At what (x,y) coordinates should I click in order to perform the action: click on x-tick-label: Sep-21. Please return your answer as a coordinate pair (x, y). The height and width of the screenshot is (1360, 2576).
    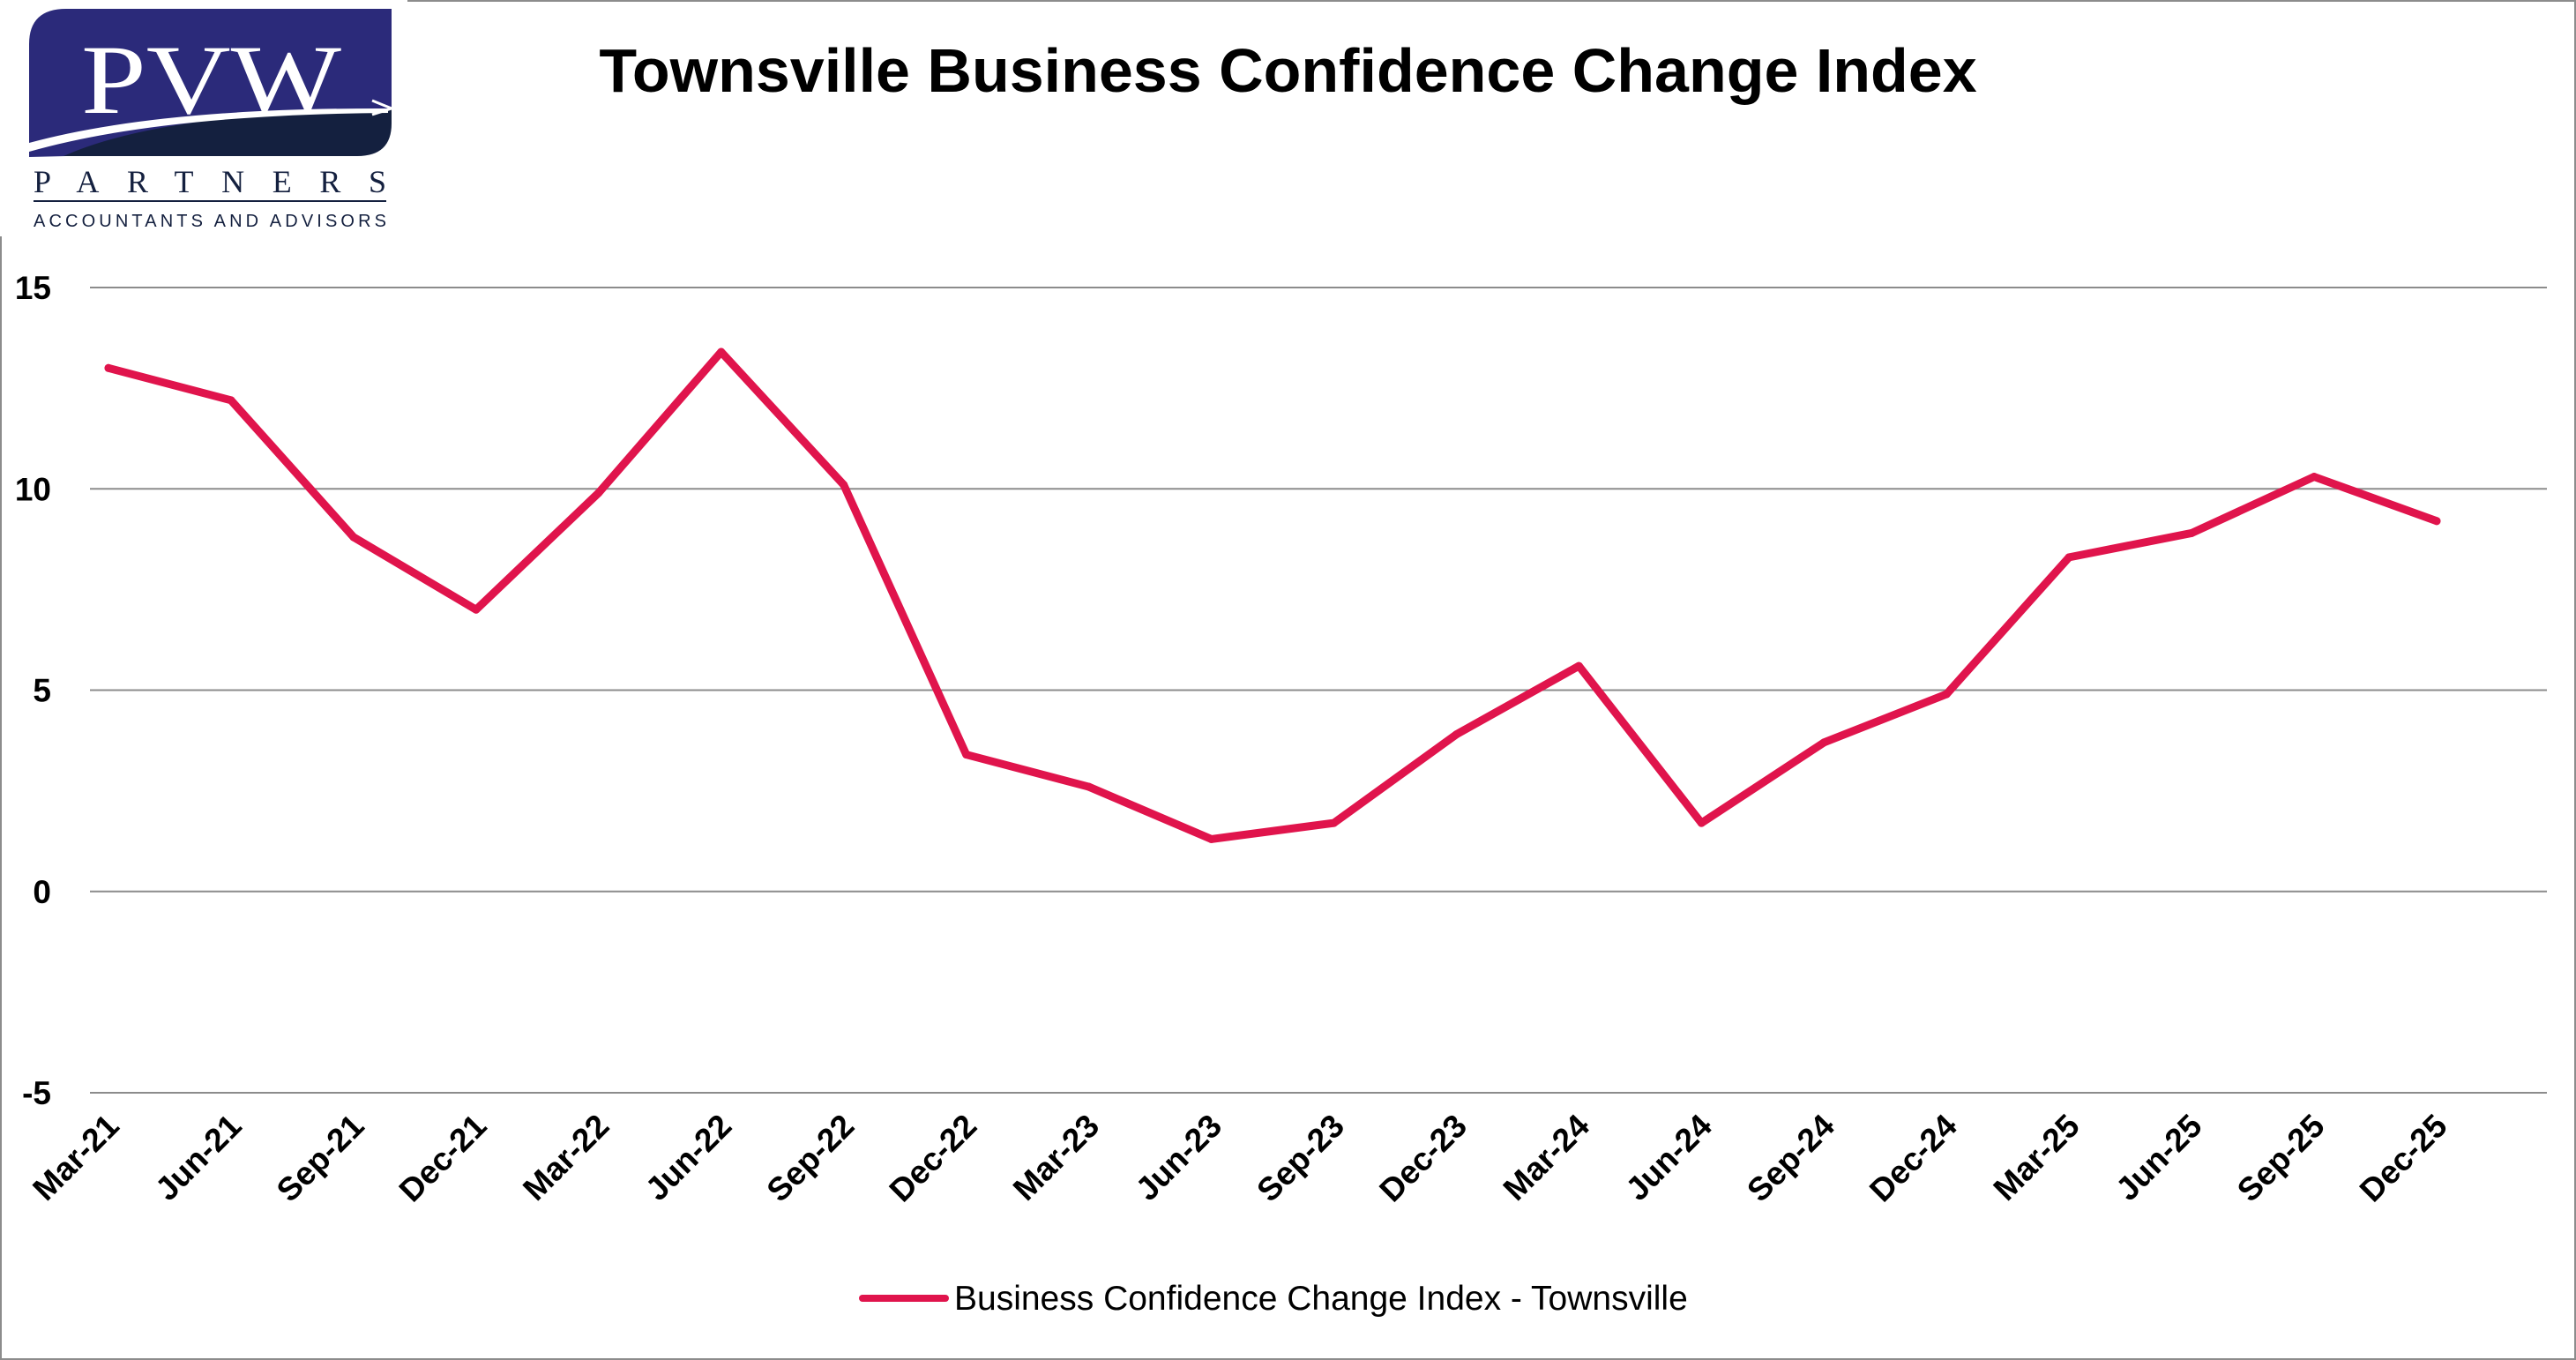
    Looking at the image, I should click on (320, 1158).